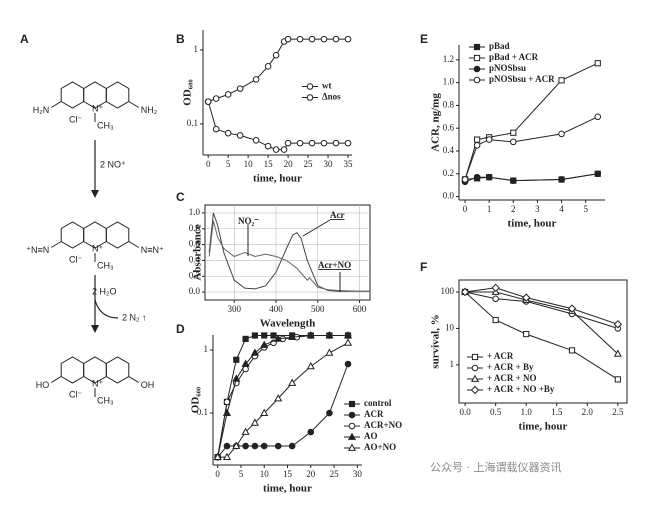  What do you see at coordinates (585, 209) in the screenshot?
I see `x-tick-label: 5` at bounding box center [585, 209].